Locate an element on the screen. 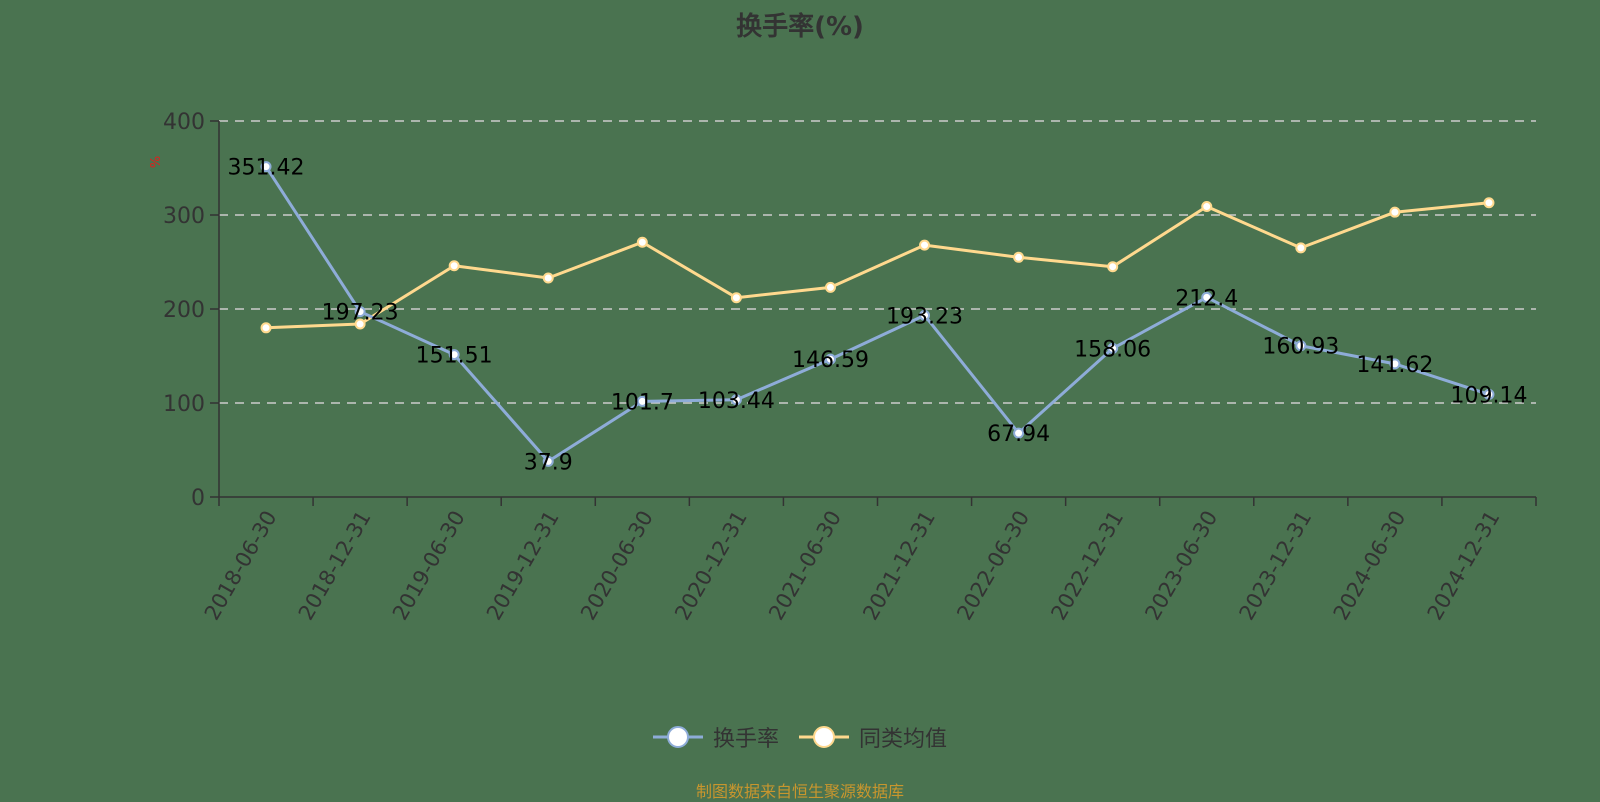  data-label: 160.93 is located at coordinates (1300, 347).